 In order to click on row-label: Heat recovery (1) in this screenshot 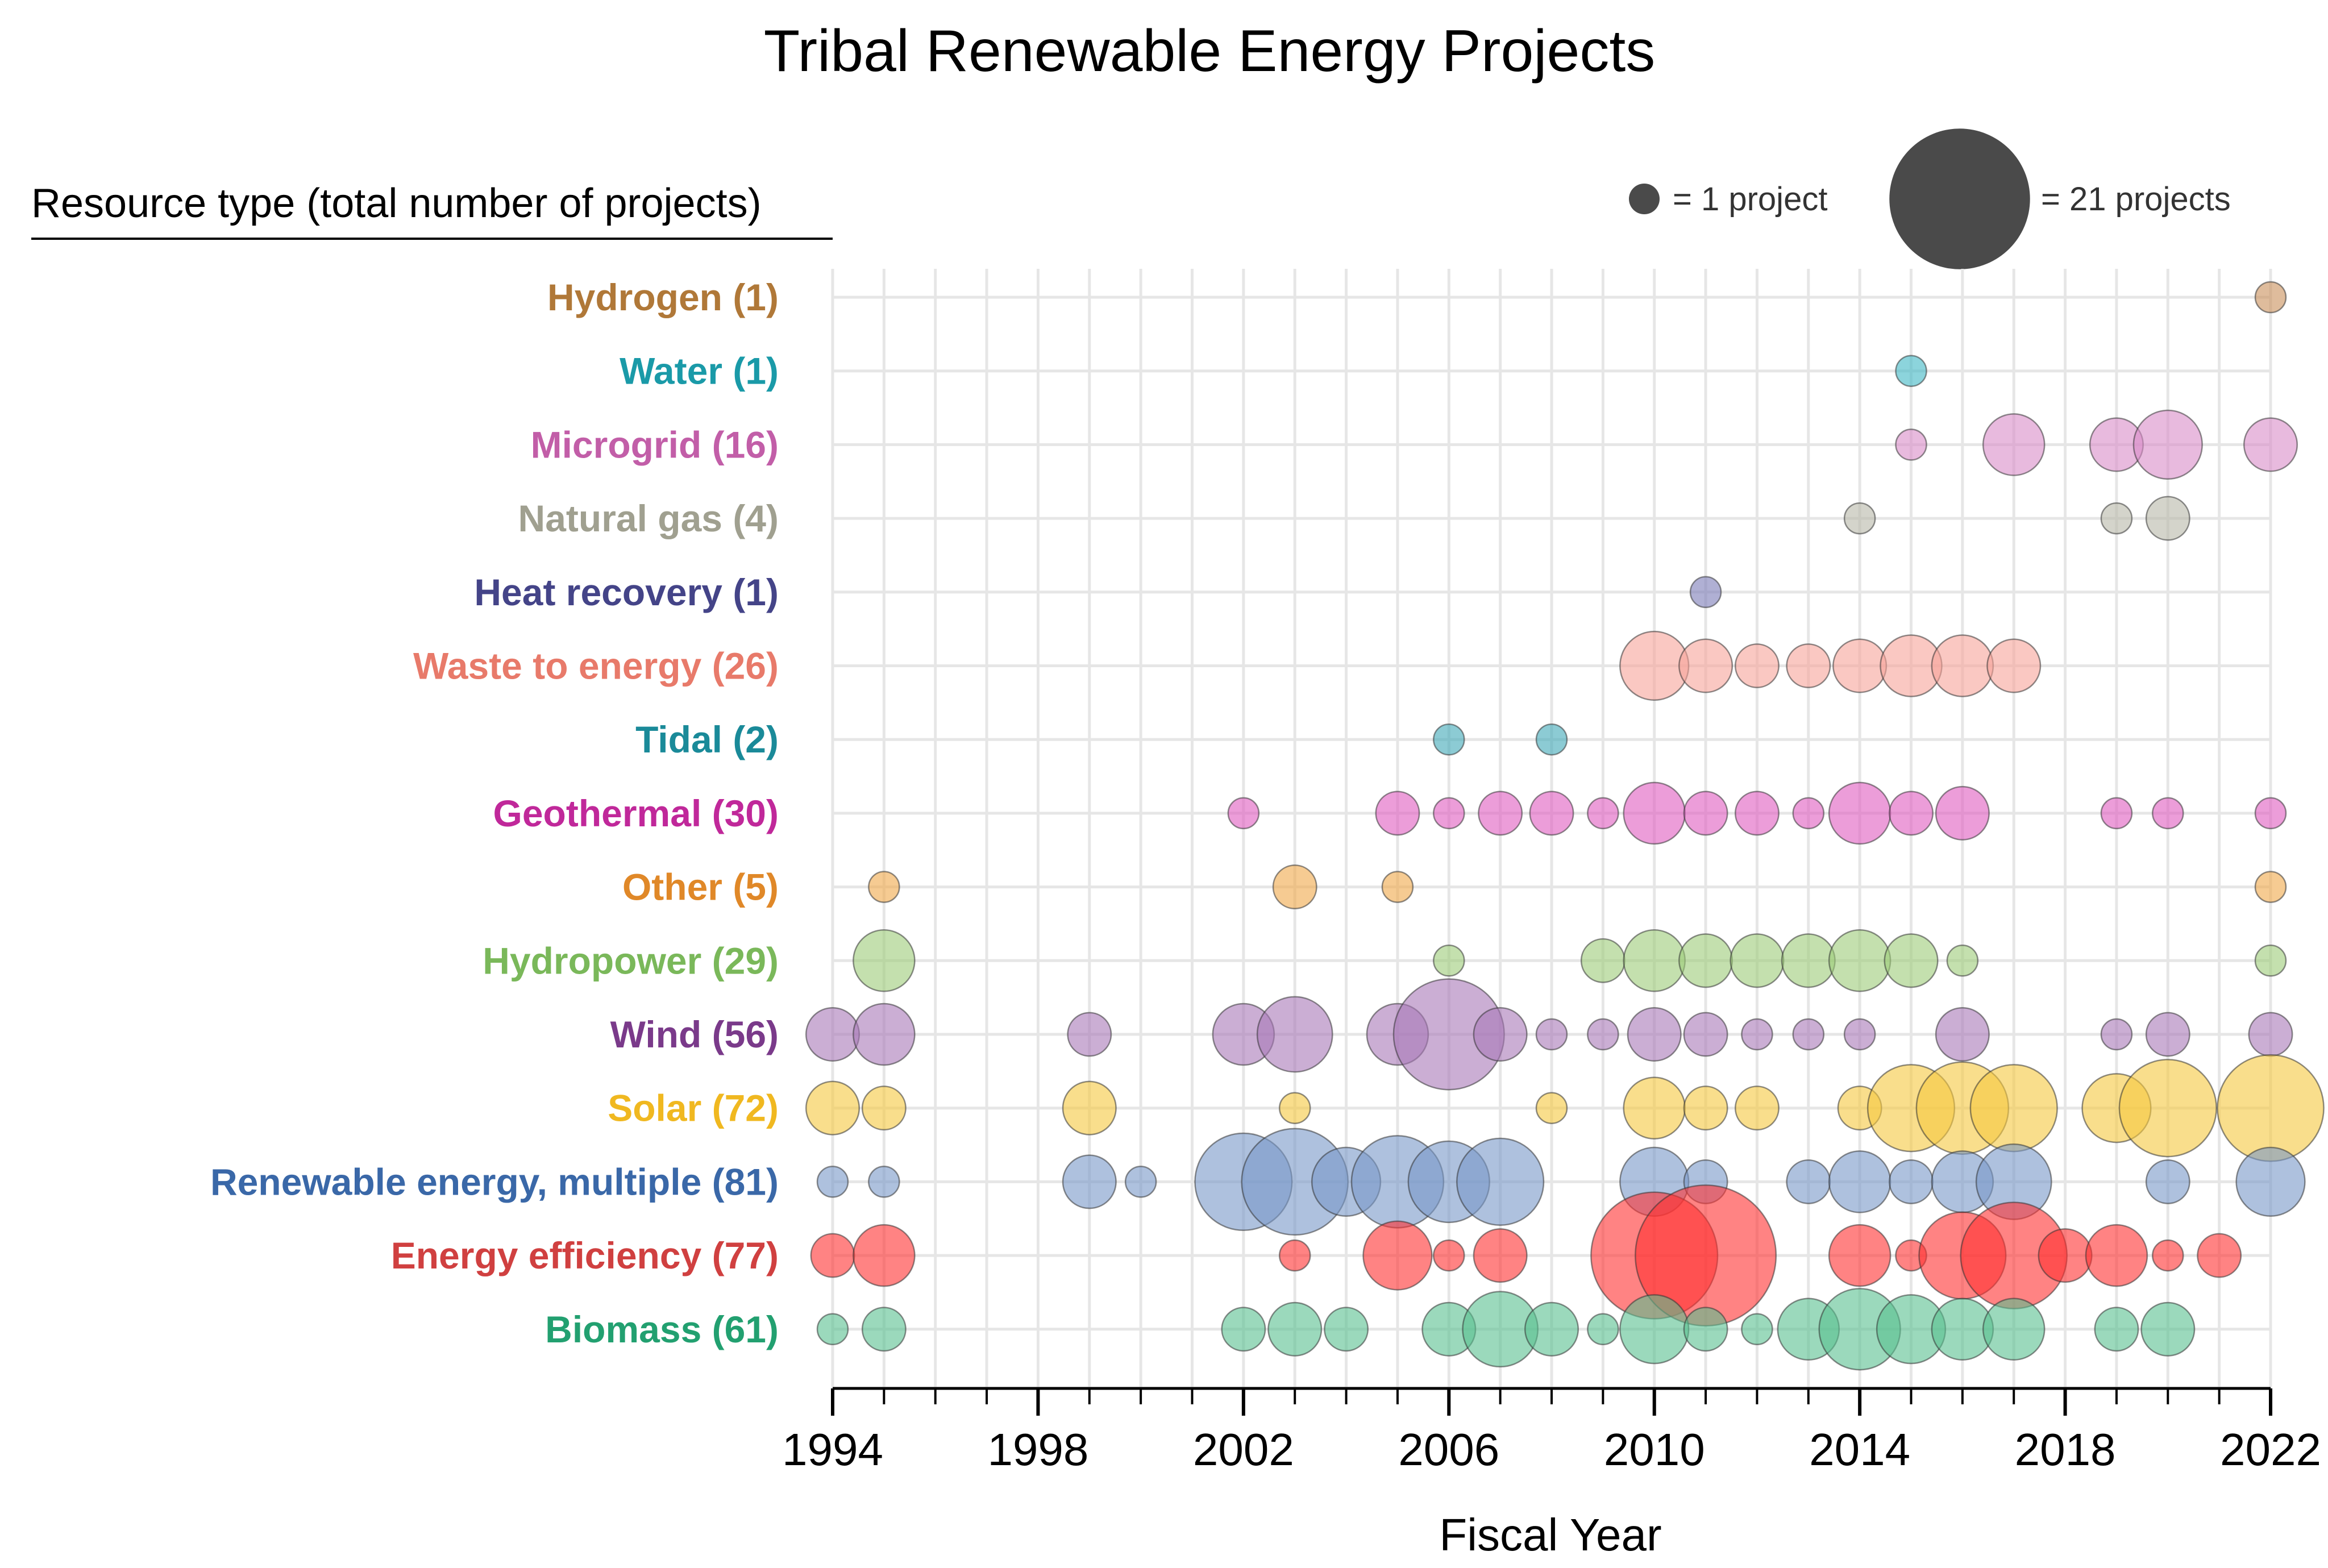, I will do `click(626, 592)`.